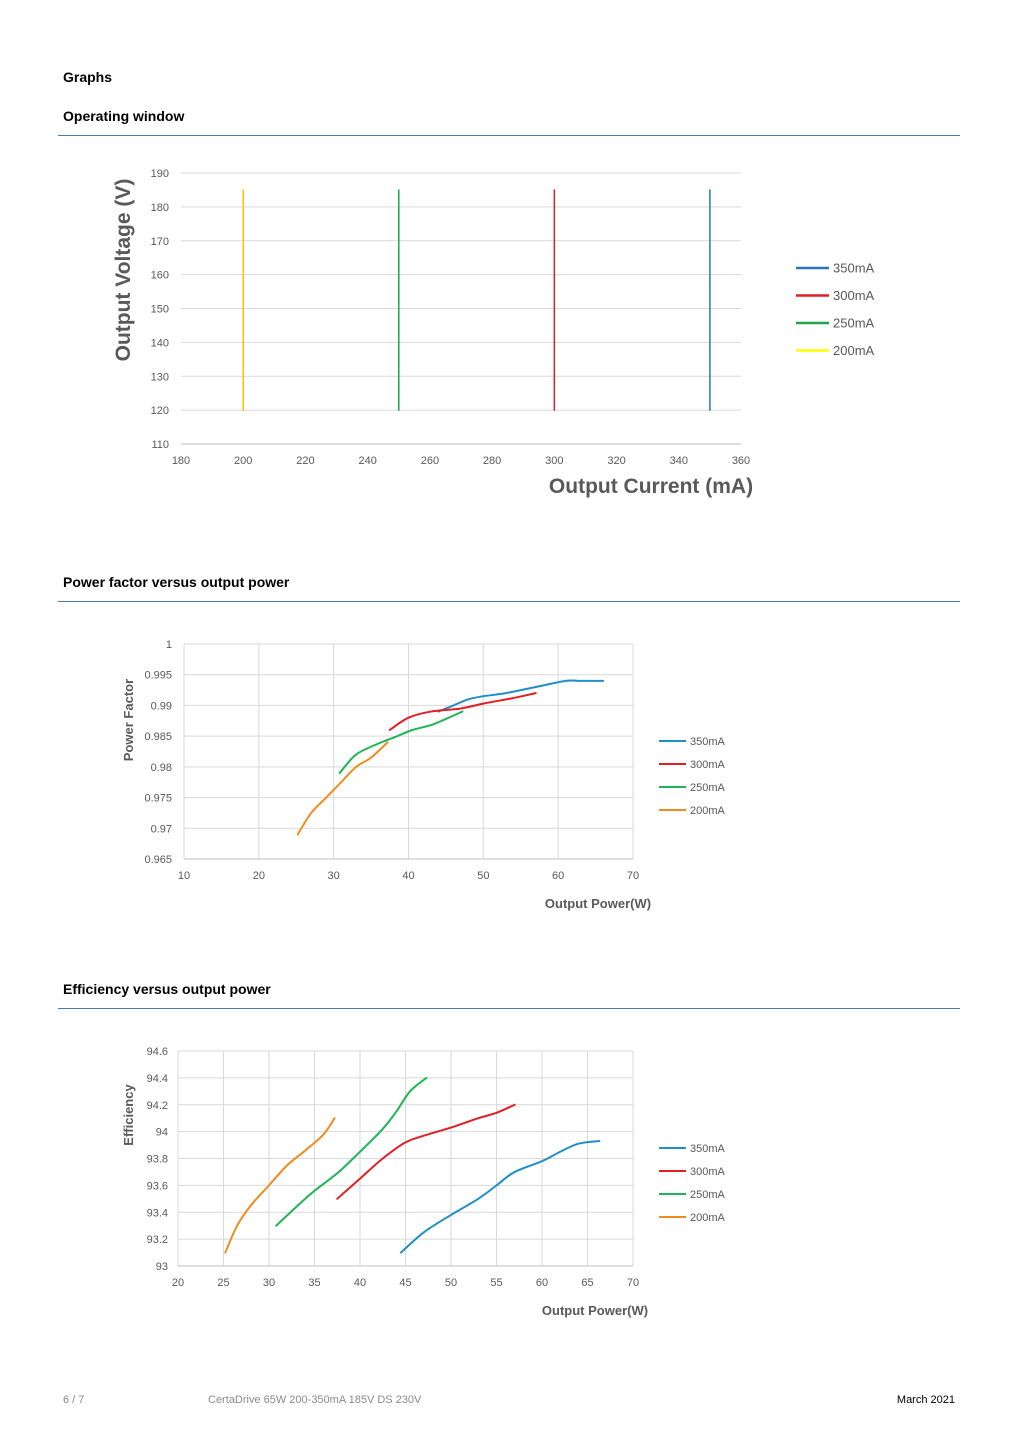 This screenshot has width=1018, height=1440. Describe the element at coordinates (430, 461) in the screenshot. I see `x-tick-label: 260` at that location.